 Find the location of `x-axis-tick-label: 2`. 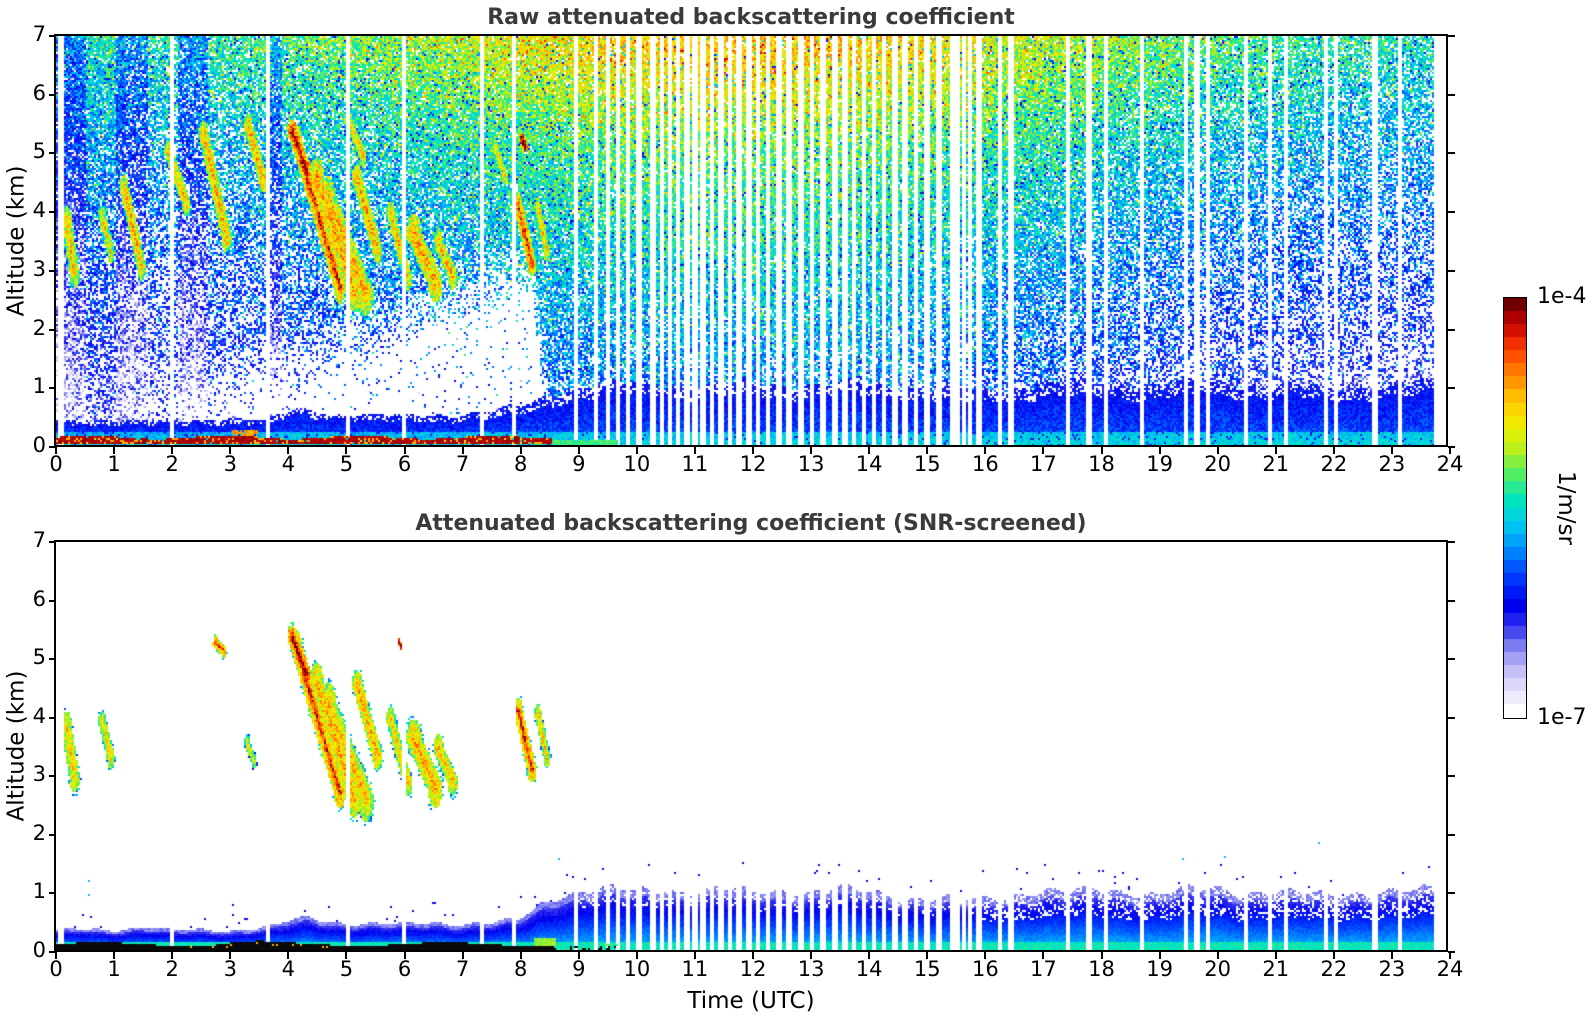

x-axis-tick-label: 2 is located at coordinates (172, 969).